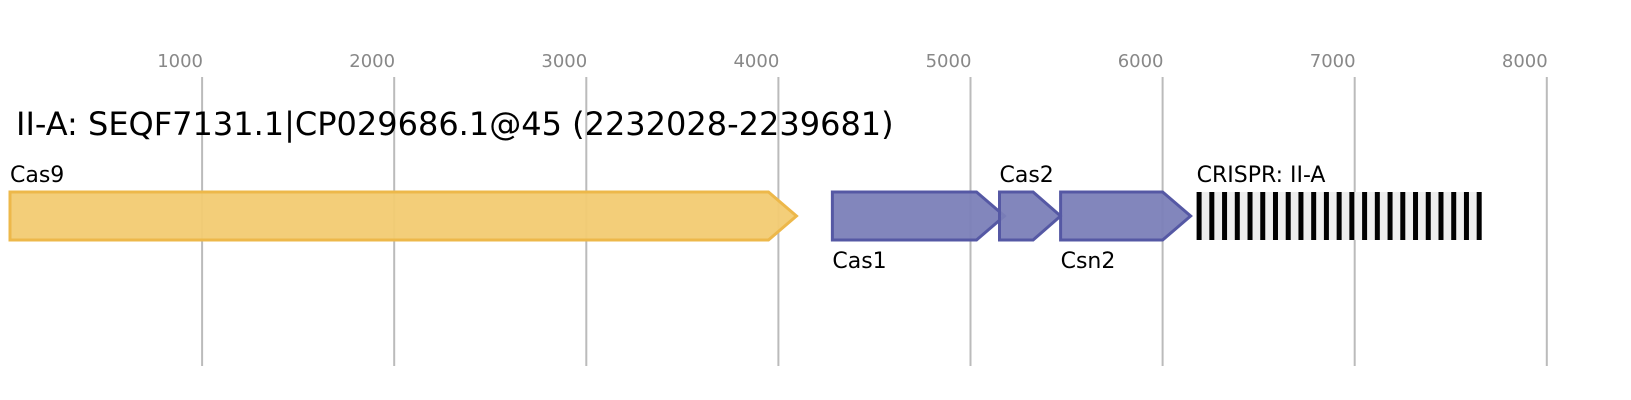 The width and height of the screenshot is (1631, 400). I want to click on gene-label: Cas9, so click(37, 175).